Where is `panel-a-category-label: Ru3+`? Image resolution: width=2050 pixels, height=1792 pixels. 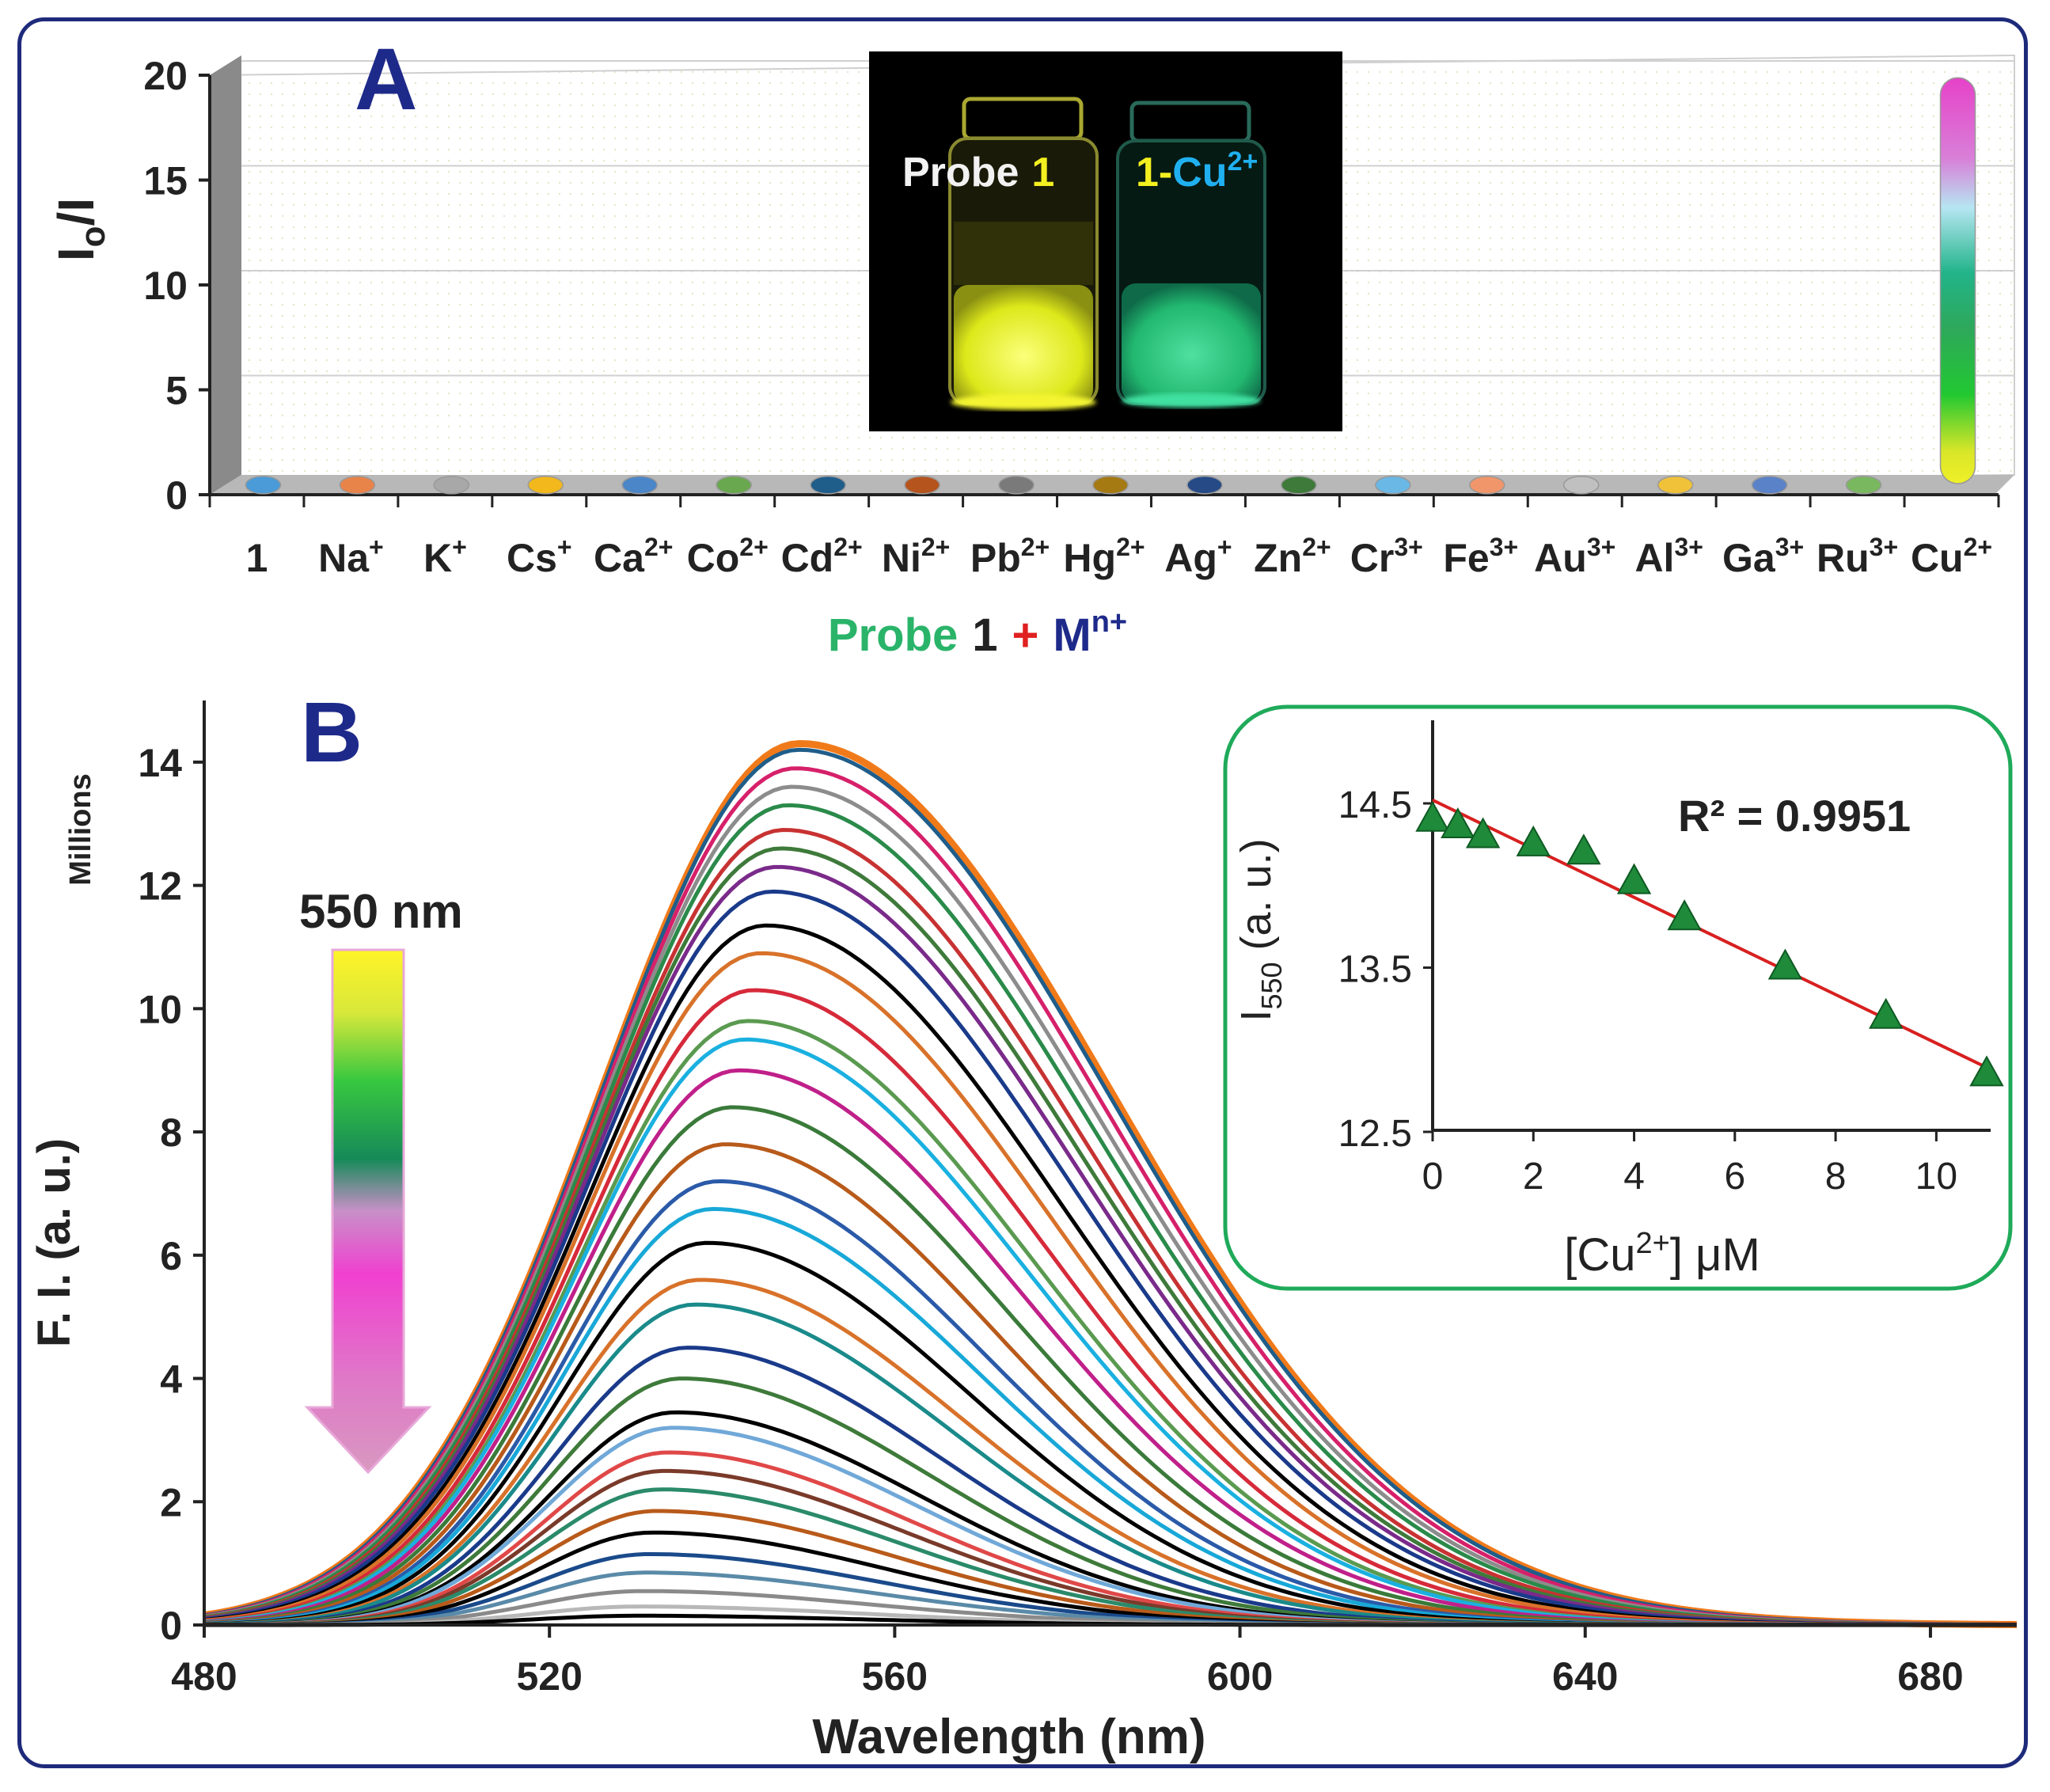 panel-a-category-label: Ru3+ is located at coordinates (1857, 556).